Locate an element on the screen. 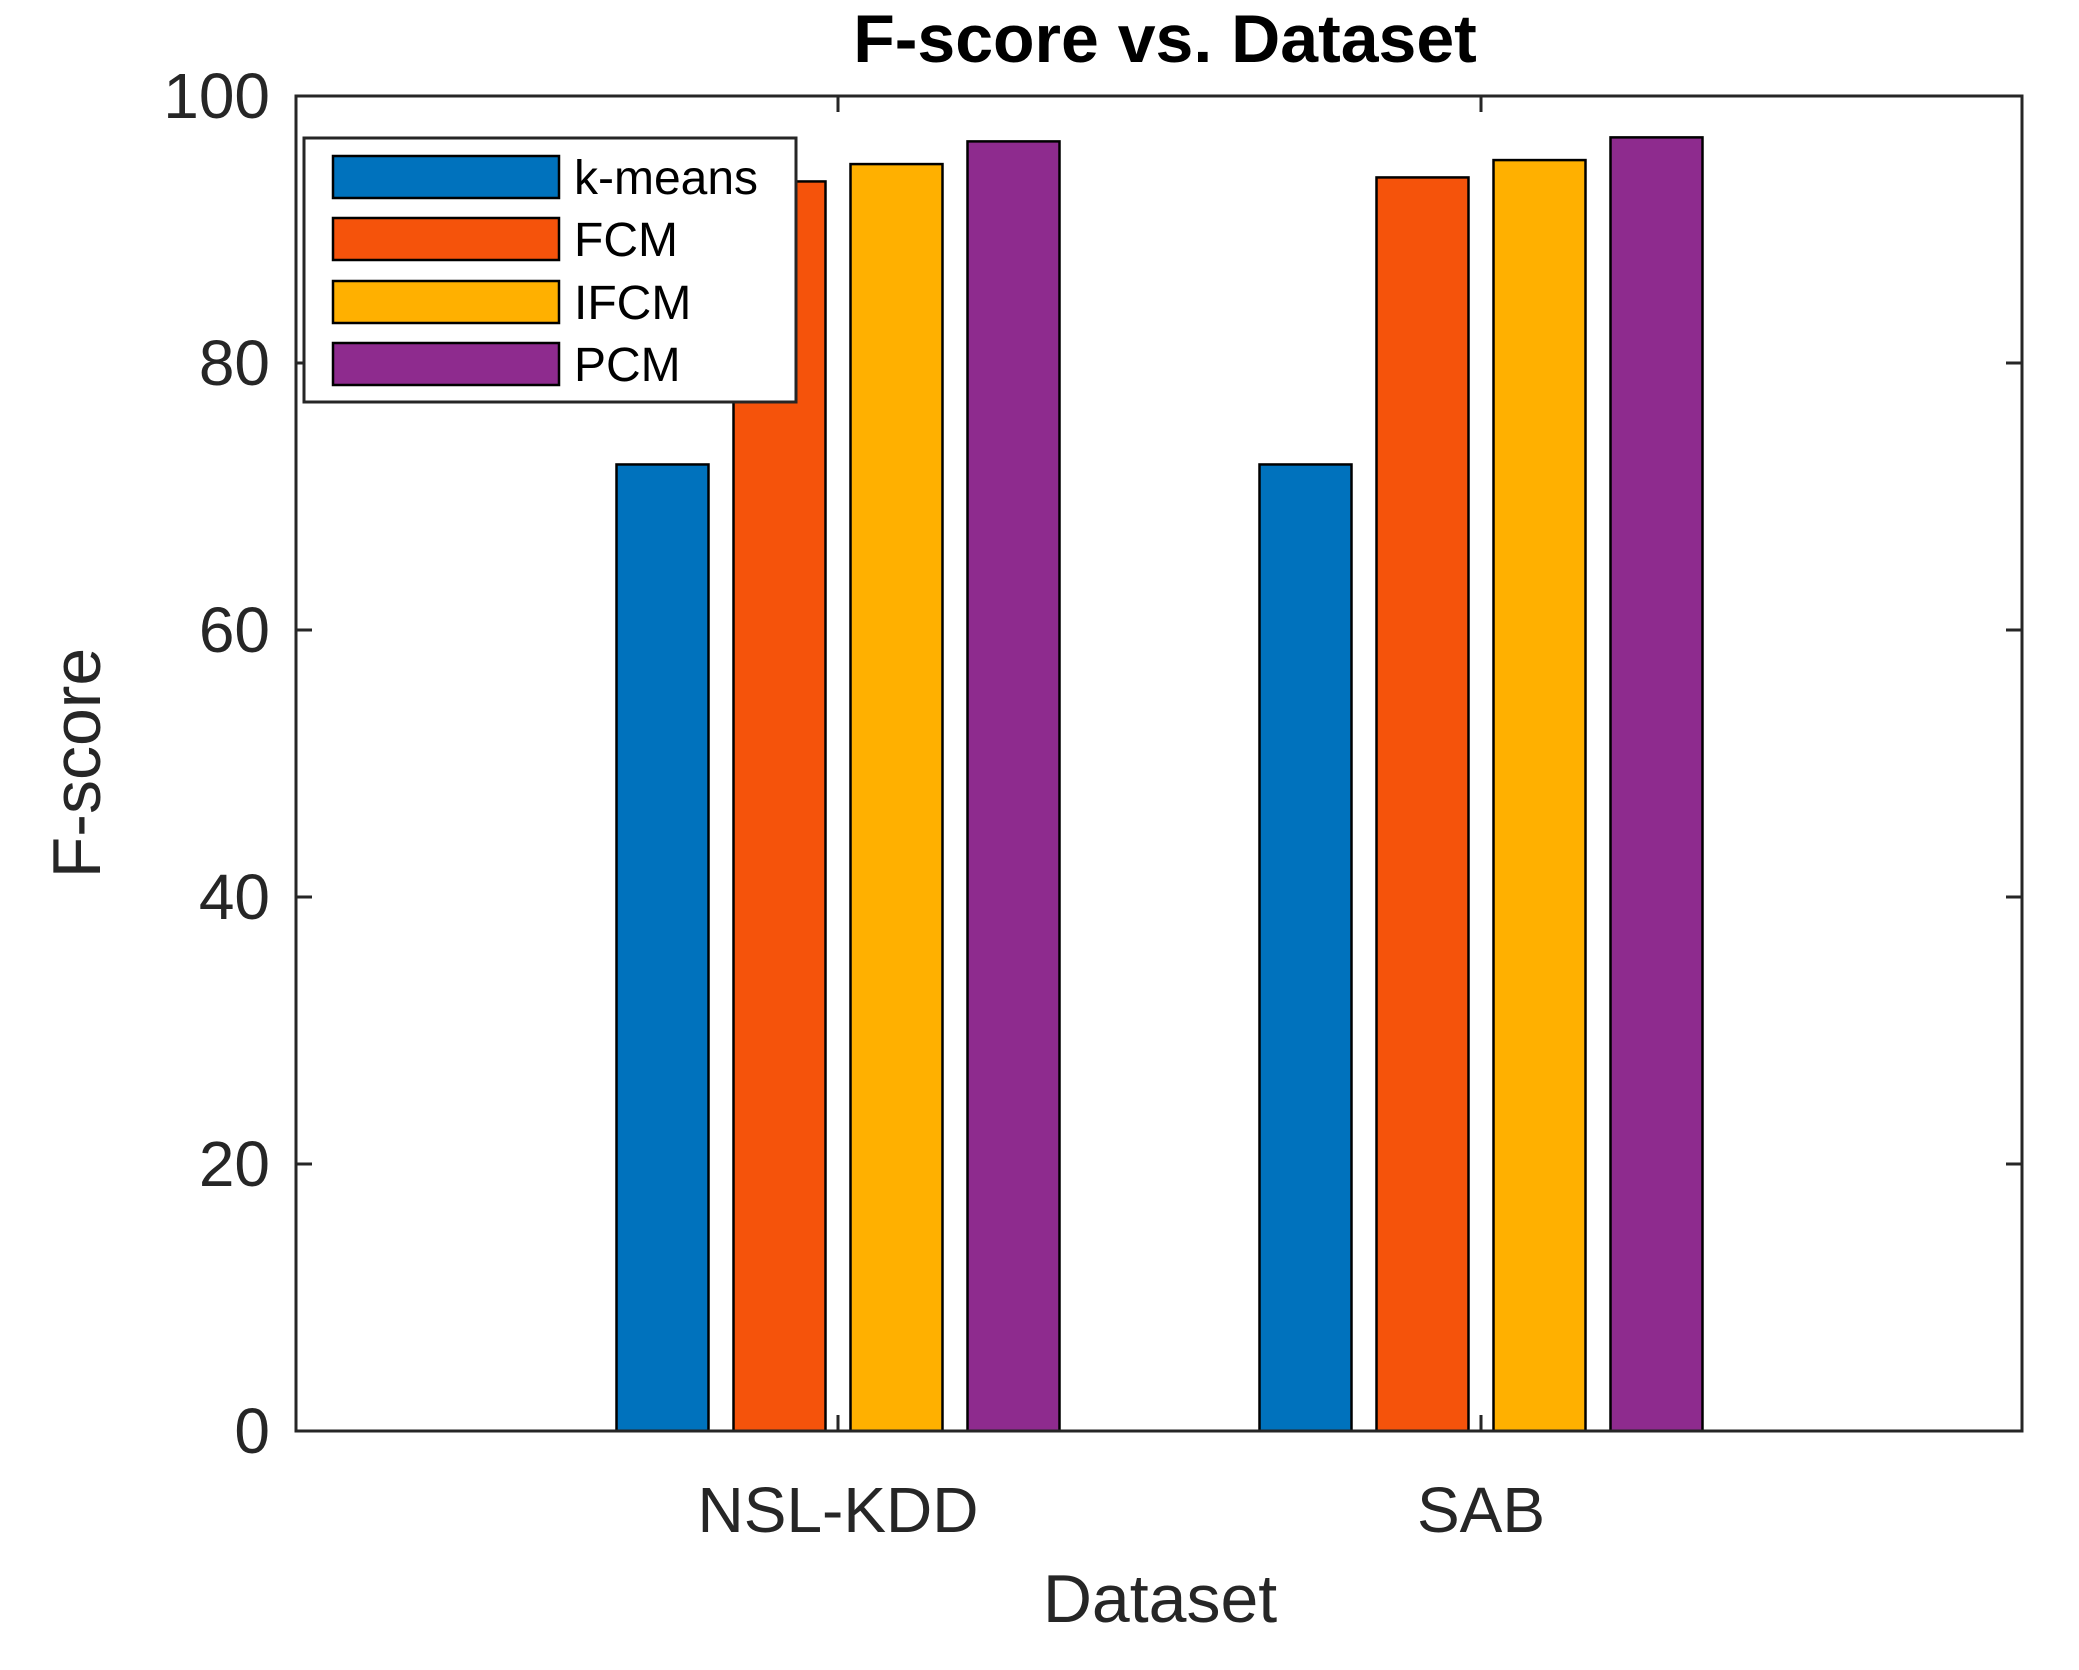 Image resolution: width=2079 pixels, height=1670 pixels. x-axis-label: Dataset is located at coordinates (1160, 1599).